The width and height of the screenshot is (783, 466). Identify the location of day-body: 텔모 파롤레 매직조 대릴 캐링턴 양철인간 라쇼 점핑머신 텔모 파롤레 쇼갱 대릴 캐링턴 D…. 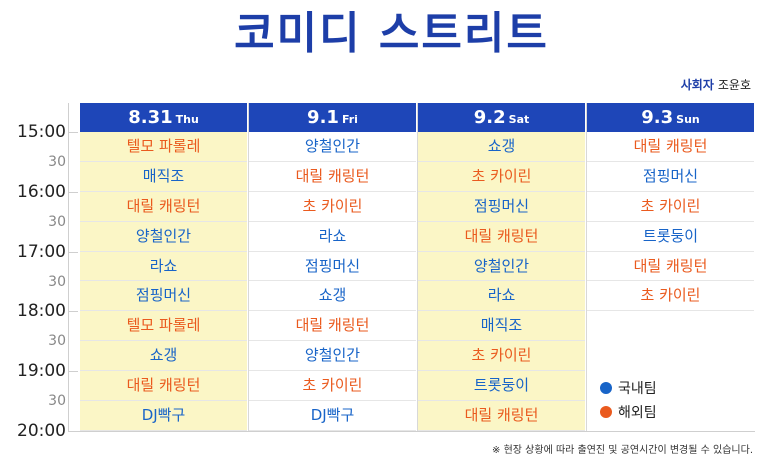
(163, 281).